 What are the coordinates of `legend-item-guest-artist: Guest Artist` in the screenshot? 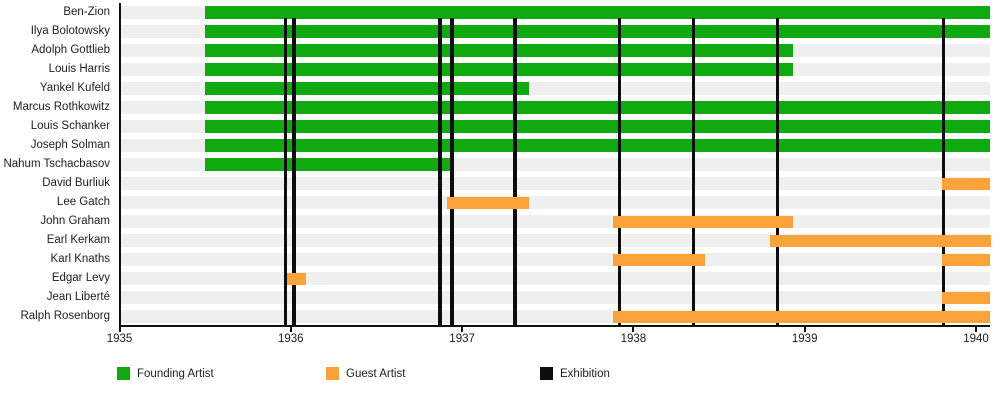 It's located at (365, 373).